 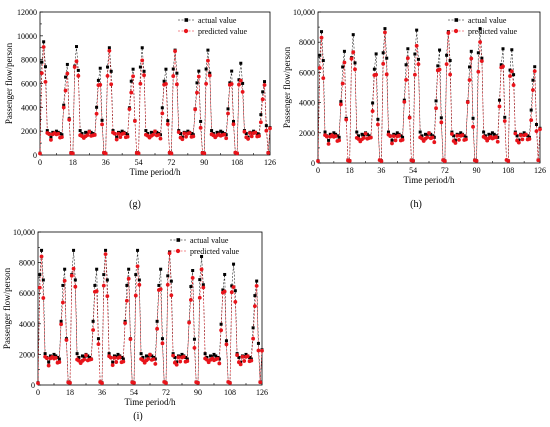 I want to click on y-tick-label: 0, so click(x=313, y=163).